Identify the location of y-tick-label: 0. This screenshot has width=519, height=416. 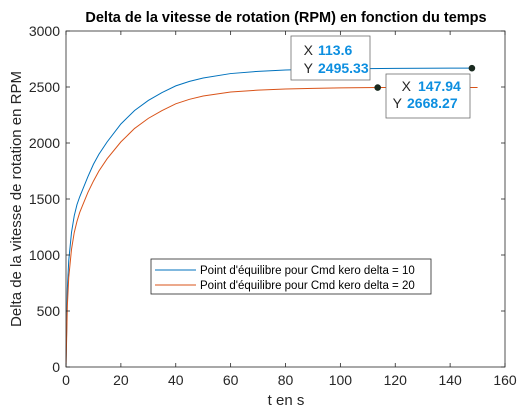
(56, 367).